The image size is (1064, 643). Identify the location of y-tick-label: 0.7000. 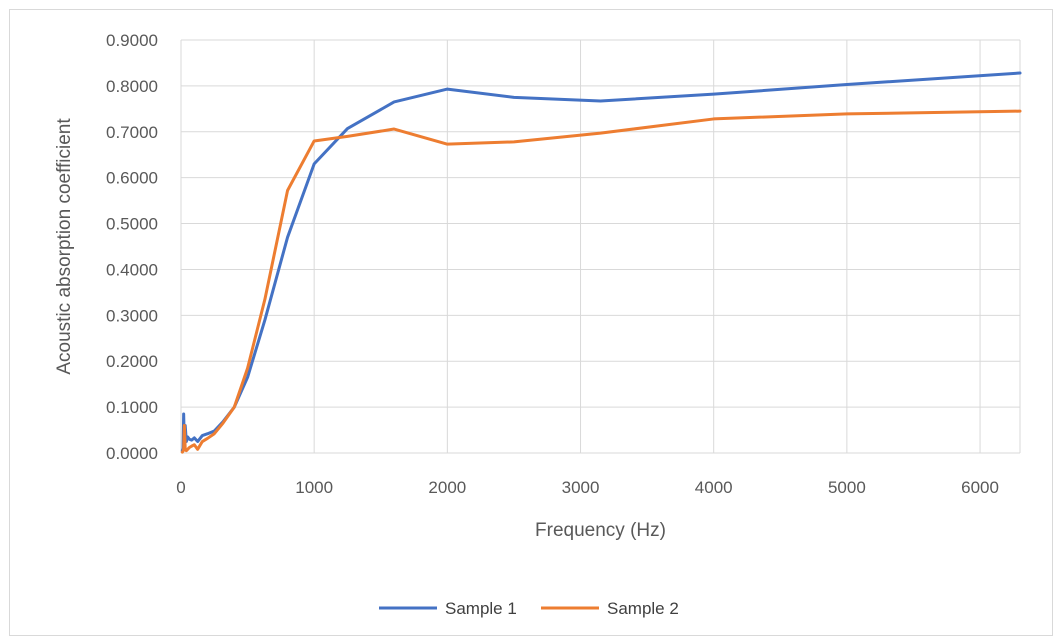
(132, 132).